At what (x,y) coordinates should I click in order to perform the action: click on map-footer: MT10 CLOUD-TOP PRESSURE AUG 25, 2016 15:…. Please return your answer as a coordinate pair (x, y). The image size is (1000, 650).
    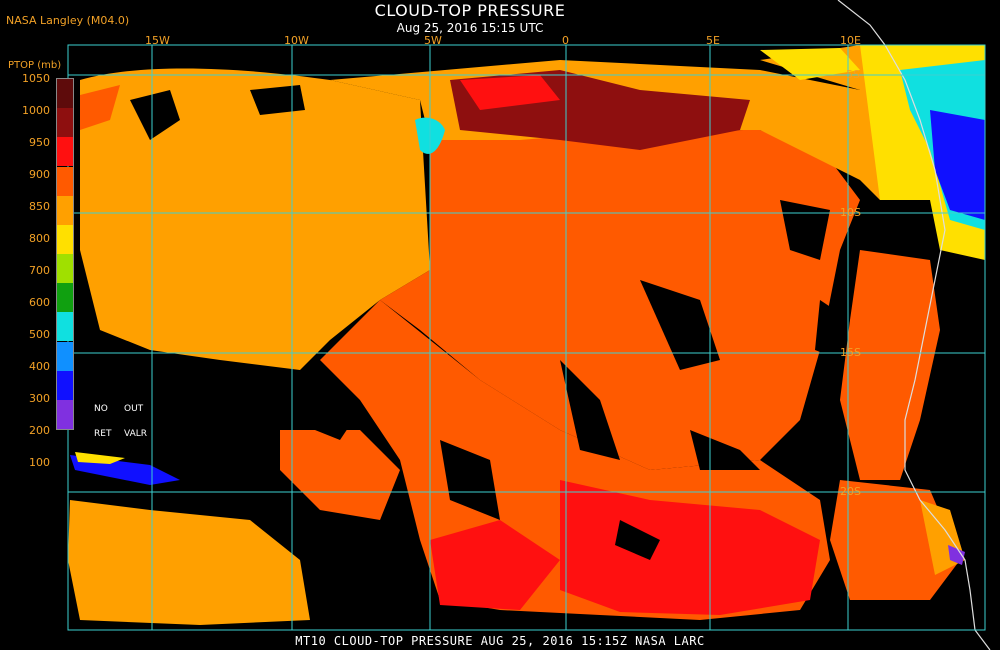
    Looking at the image, I should click on (500, 641).